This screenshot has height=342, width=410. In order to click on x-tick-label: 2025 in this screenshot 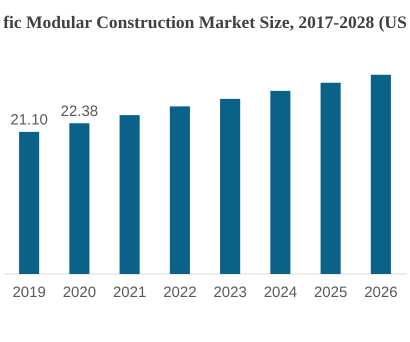, I will do `click(331, 293)`.